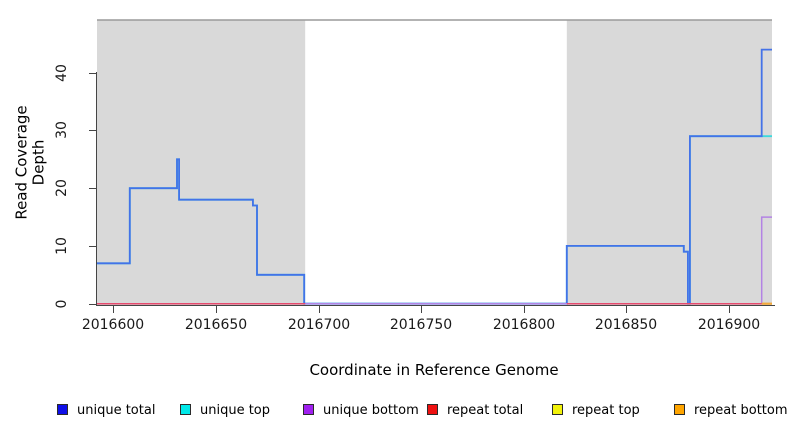 The image size is (792, 432). I want to click on y-tick-label: 30, so click(62, 130).